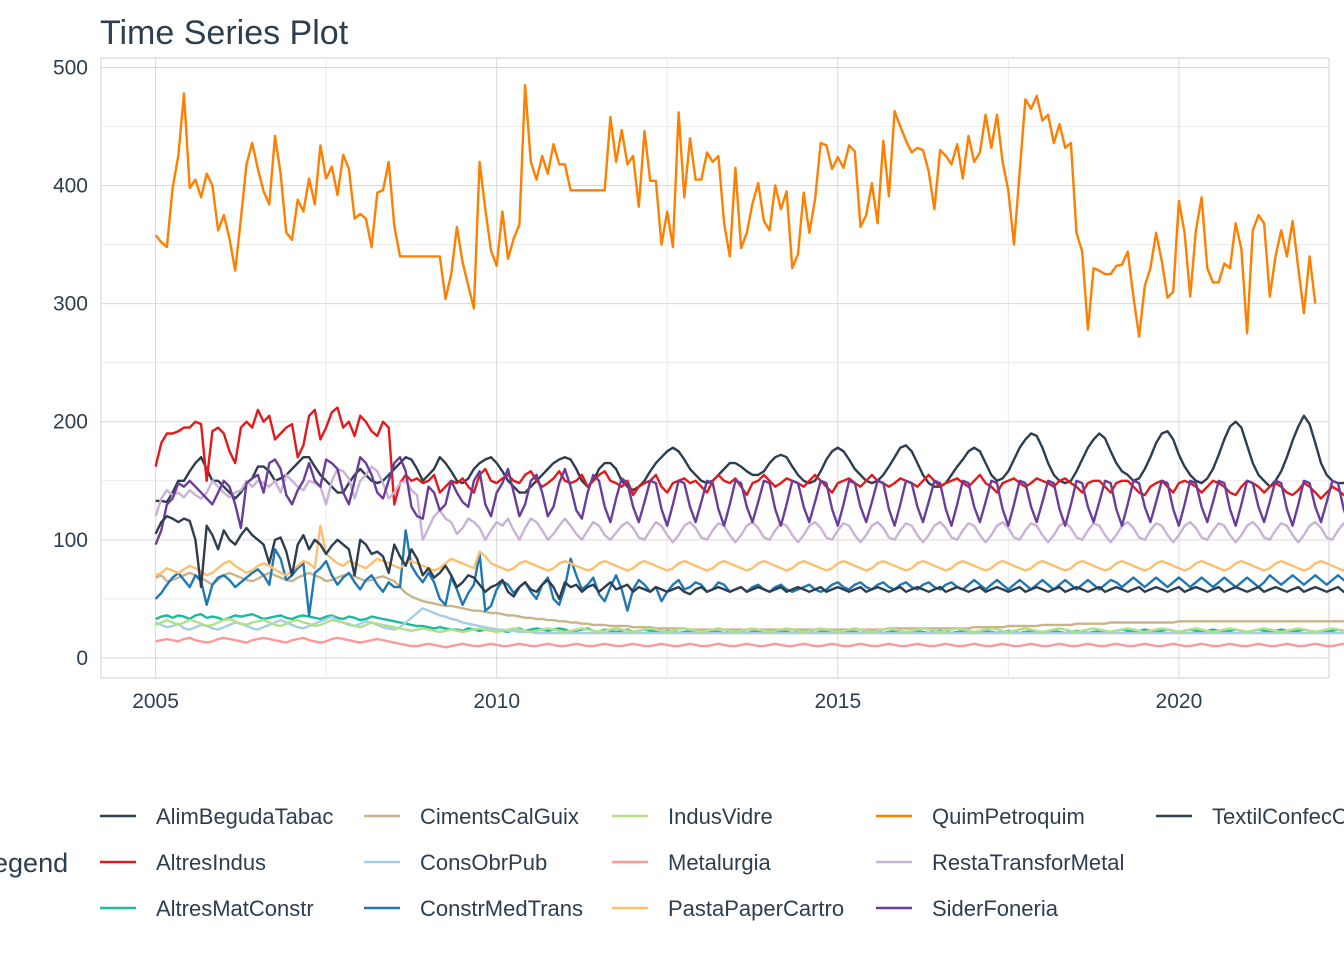  What do you see at coordinates (211, 862) in the screenshot?
I see `legend-label-altresindus: AltresIndus` at bounding box center [211, 862].